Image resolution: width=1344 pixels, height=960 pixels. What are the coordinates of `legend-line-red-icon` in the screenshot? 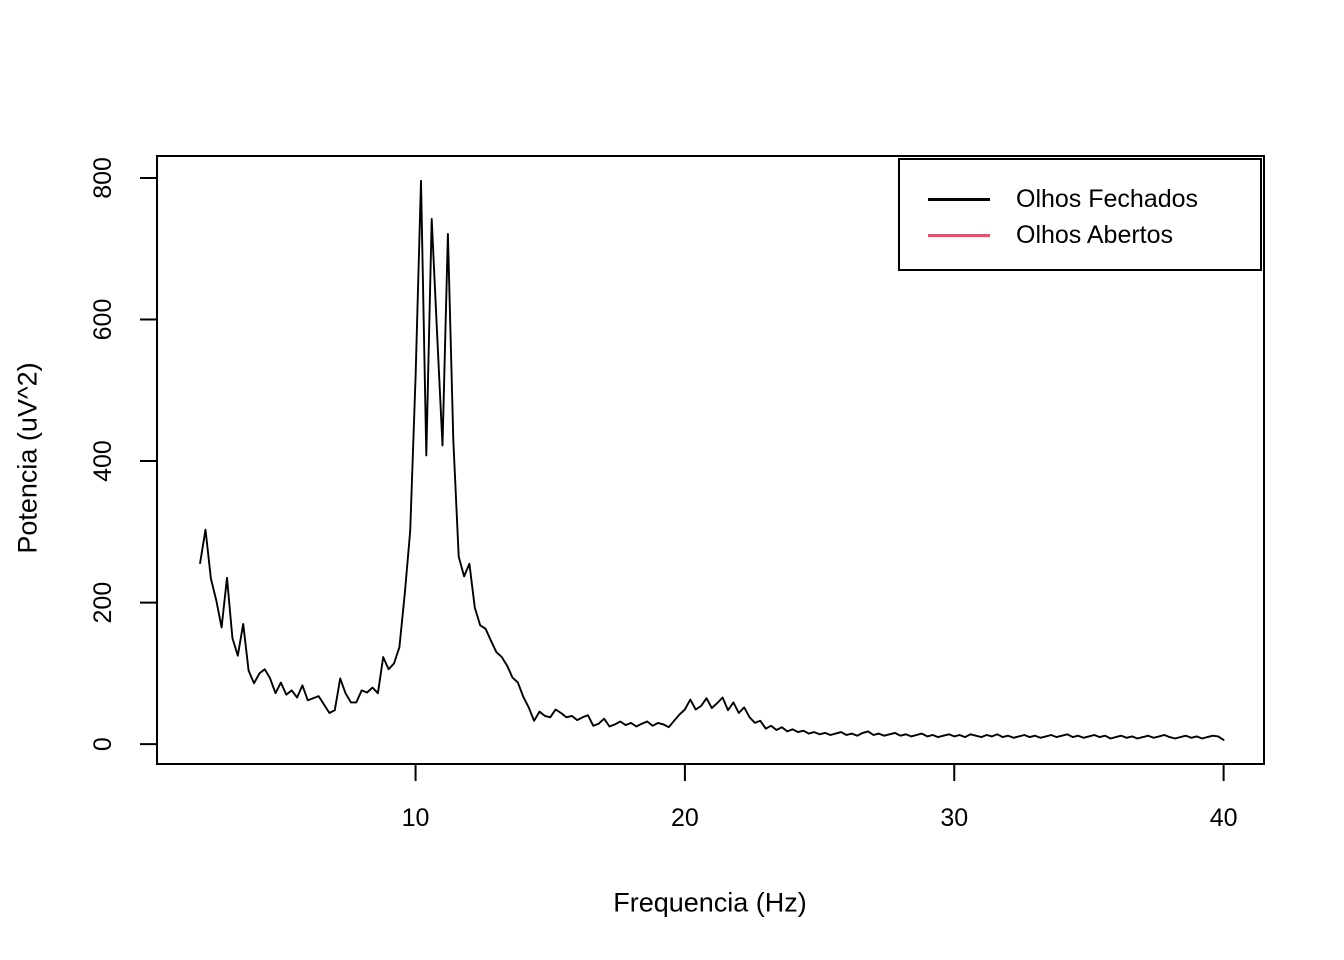 It's located at (959, 235).